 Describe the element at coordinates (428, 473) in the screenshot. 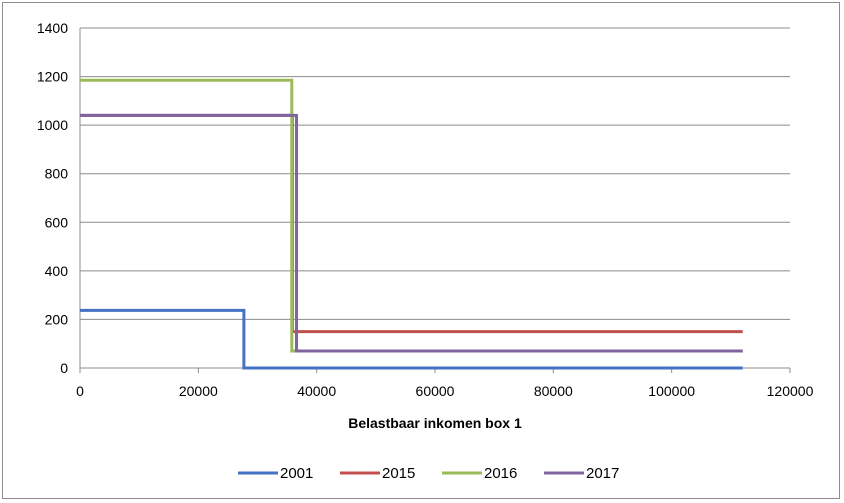

I see `legend: 2001 2015 2016 2017` at that location.